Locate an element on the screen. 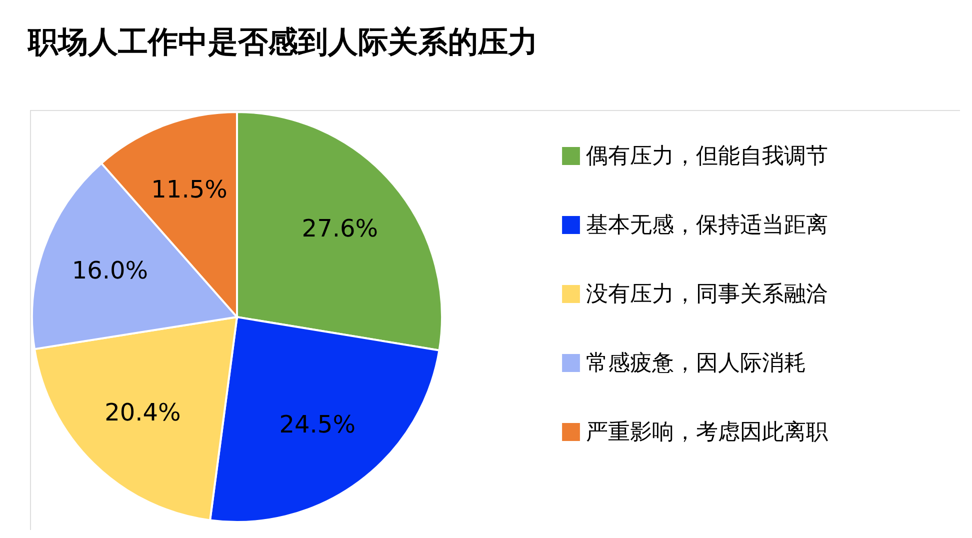 The height and width of the screenshot is (538, 972). data-label: 16.0% is located at coordinates (110, 270).